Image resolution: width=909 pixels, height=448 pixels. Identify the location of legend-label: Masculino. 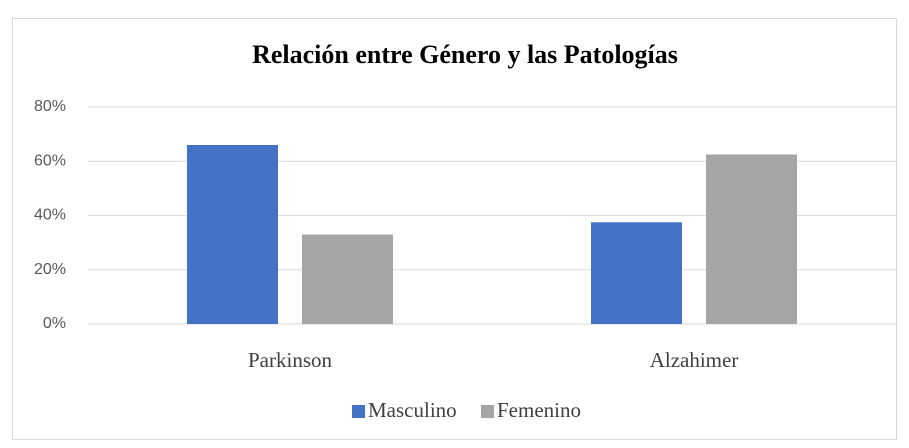
(412, 410).